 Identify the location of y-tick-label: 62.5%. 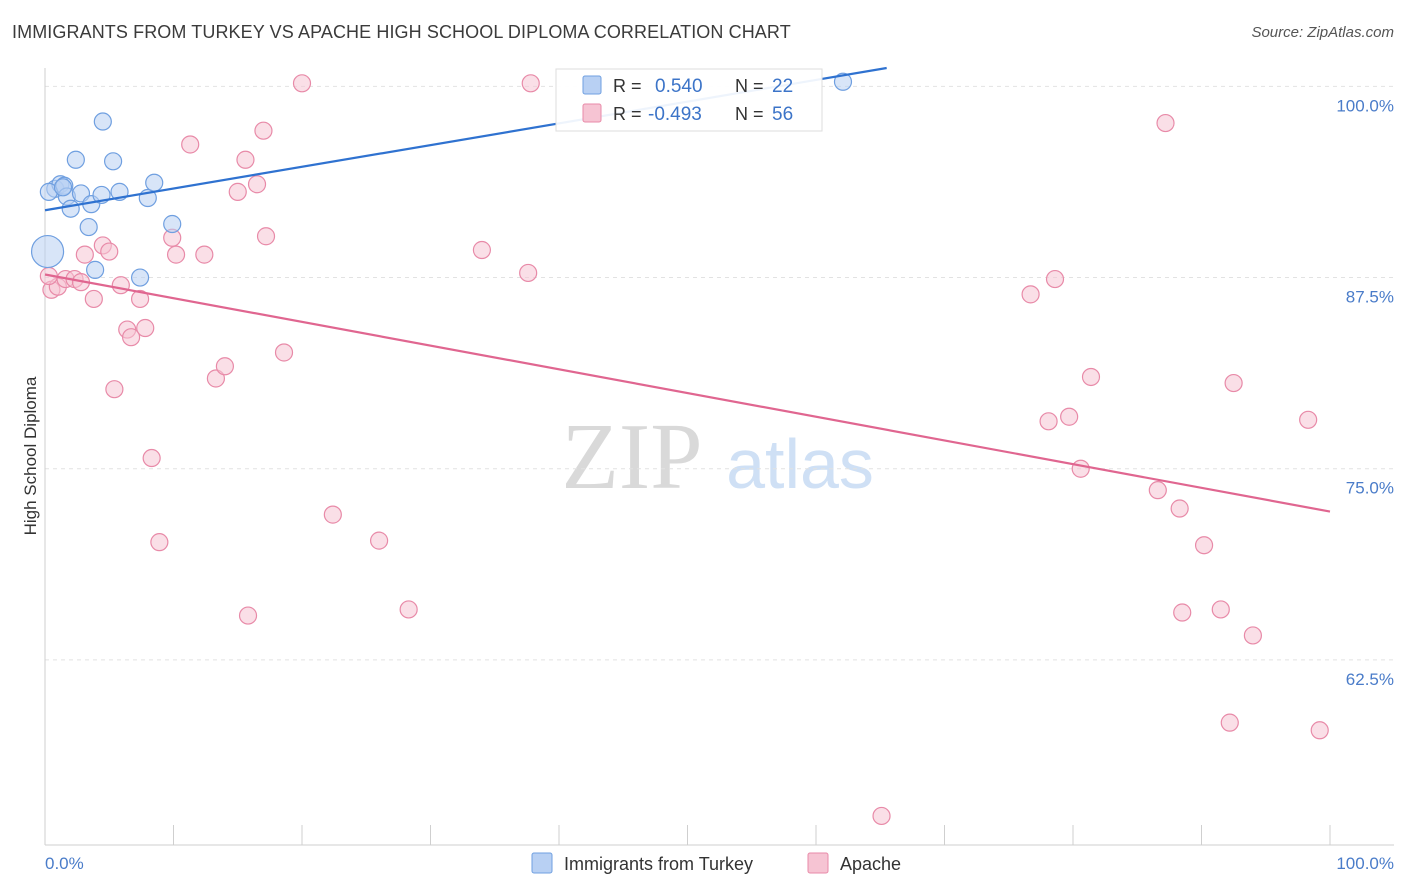
(1370, 679).